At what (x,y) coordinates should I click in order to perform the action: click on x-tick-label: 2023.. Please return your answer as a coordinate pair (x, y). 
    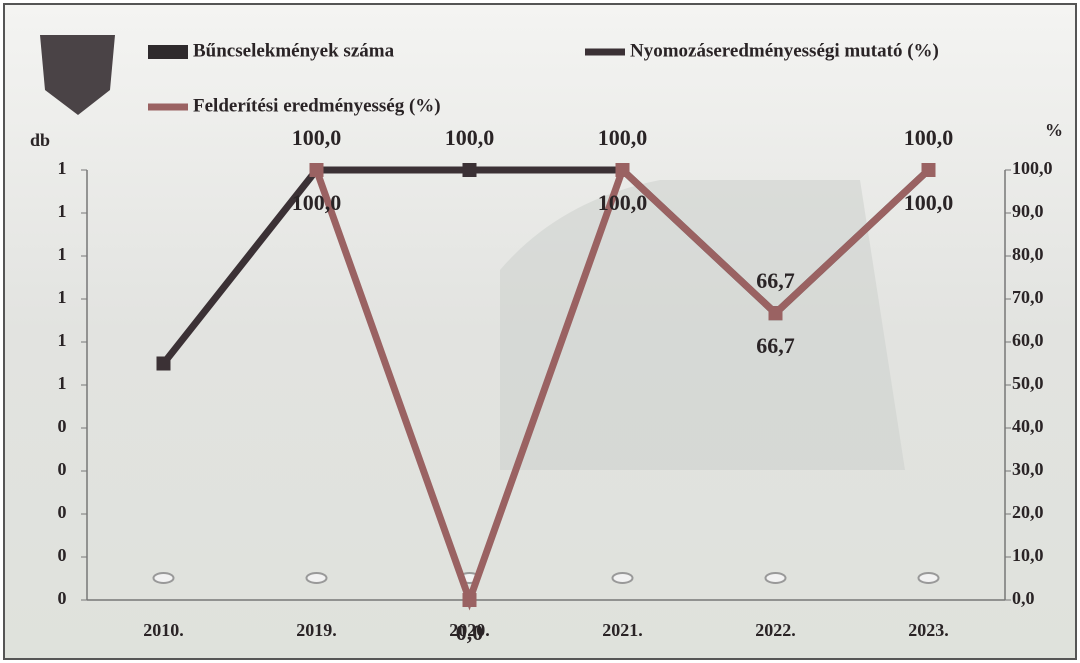
    Looking at the image, I should click on (928, 630).